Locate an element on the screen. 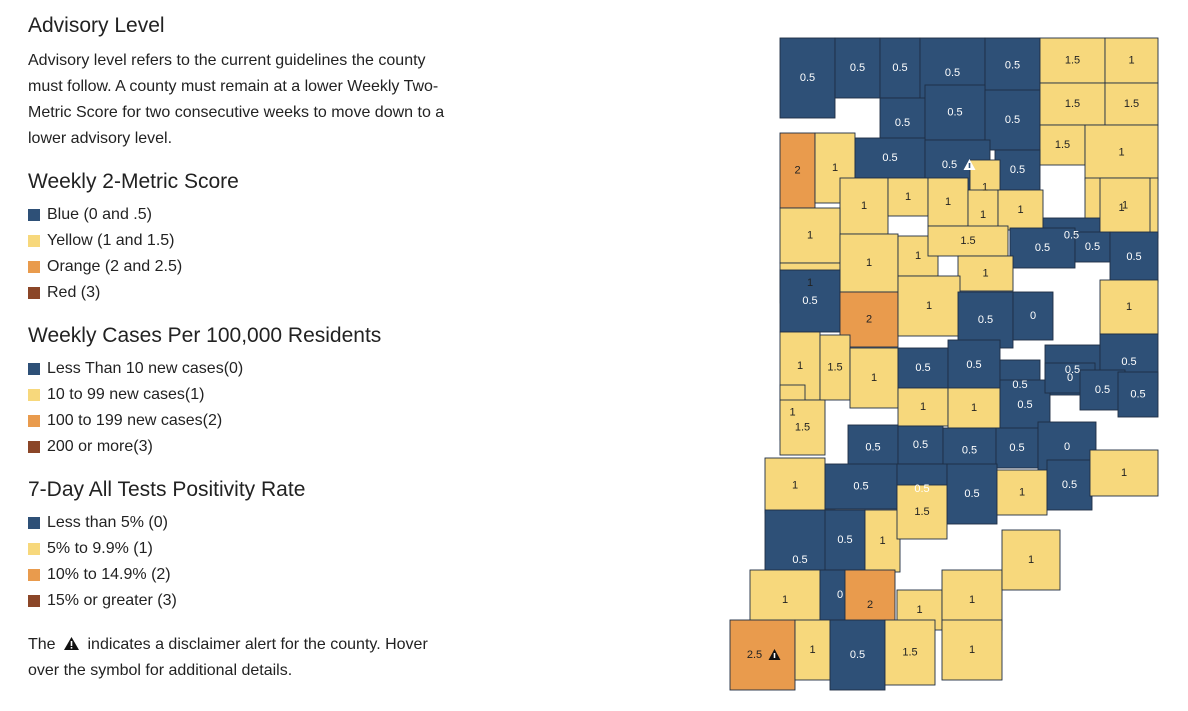  county-score-label: 0 is located at coordinates (1033, 316).